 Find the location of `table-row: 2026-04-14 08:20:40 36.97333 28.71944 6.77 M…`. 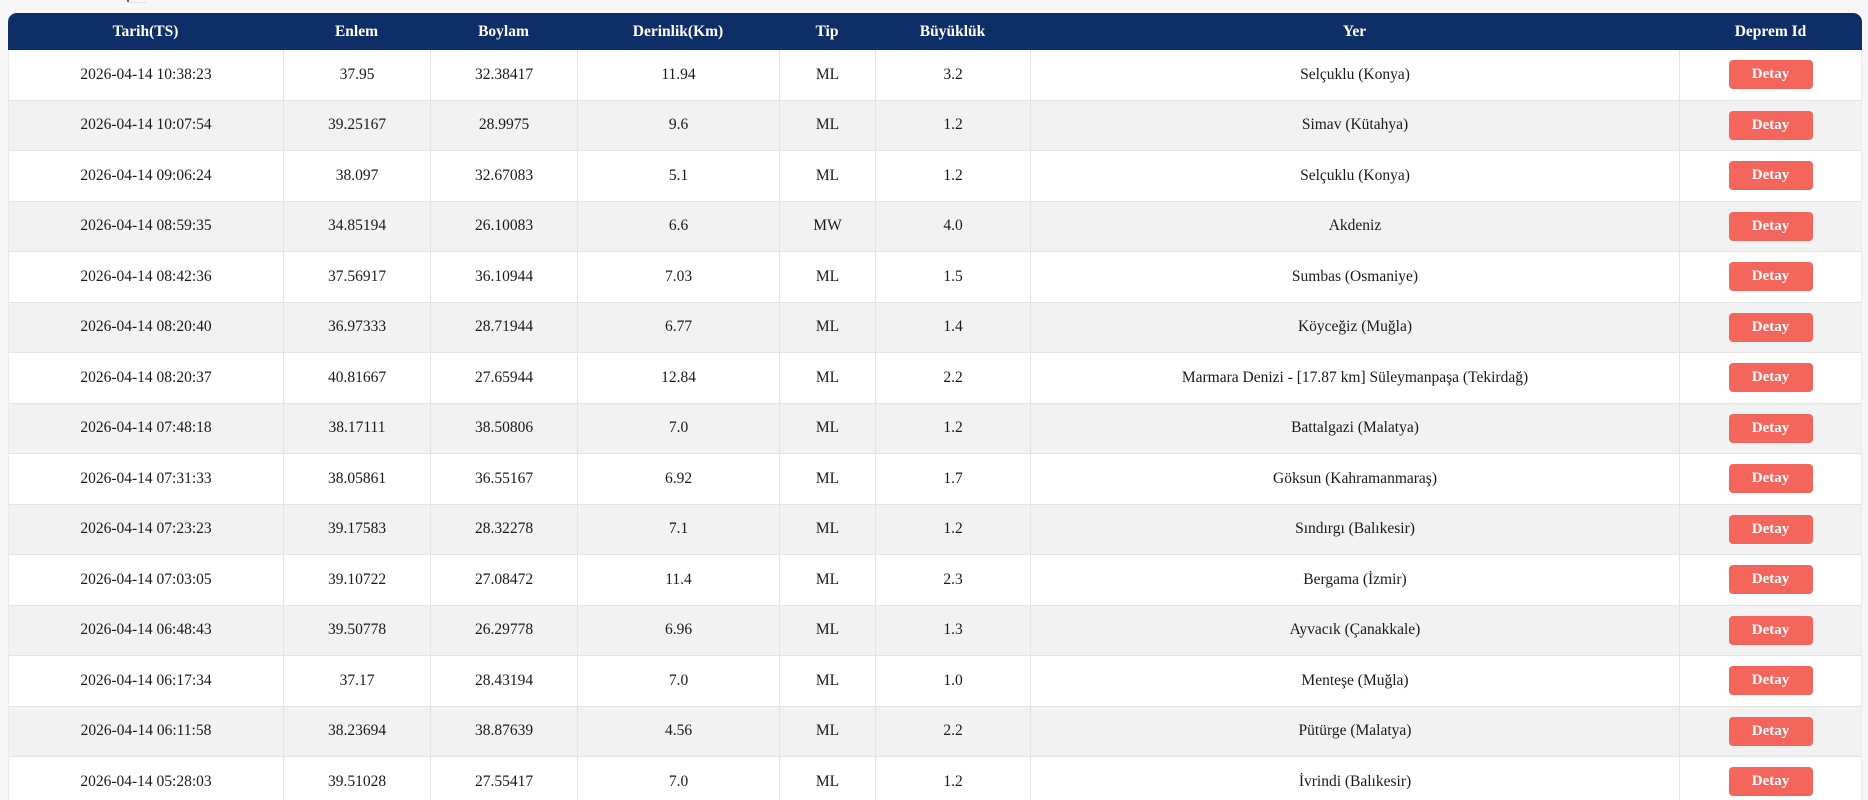

table-row: 2026-04-14 08:20:40 36.97333 28.71944 6.77 M… is located at coordinates (935, 327).